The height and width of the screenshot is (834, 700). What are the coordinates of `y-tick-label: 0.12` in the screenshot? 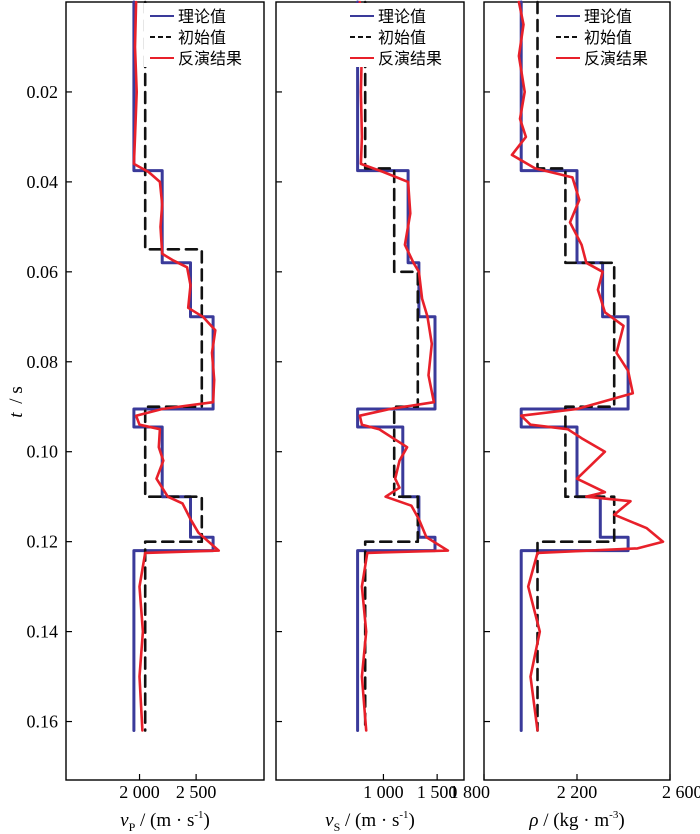 It's located at (43, 542).